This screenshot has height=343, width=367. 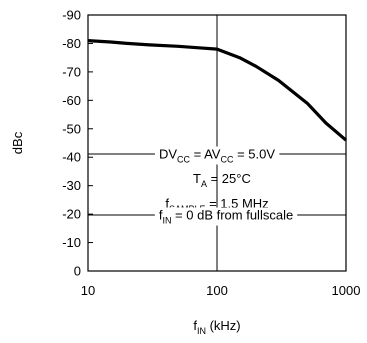 I want to click on y-axis-label: dBc, so click(x=17, y=142).